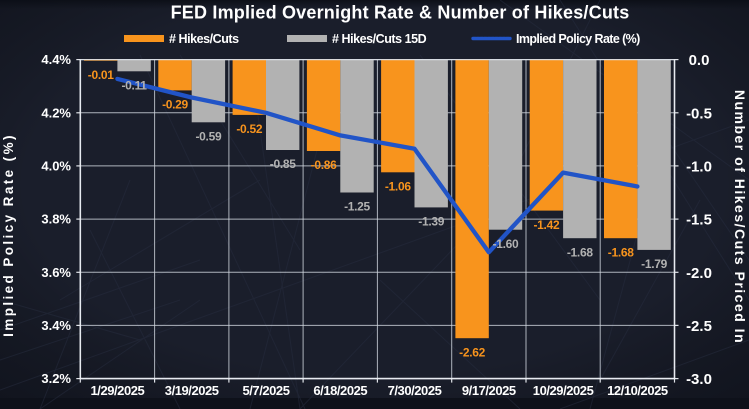 The height and width of the screenshot is (409, 749). Describe the element at coordinates (472, 352) in the screenshot. I see `svg-text: -2.62` at that location.